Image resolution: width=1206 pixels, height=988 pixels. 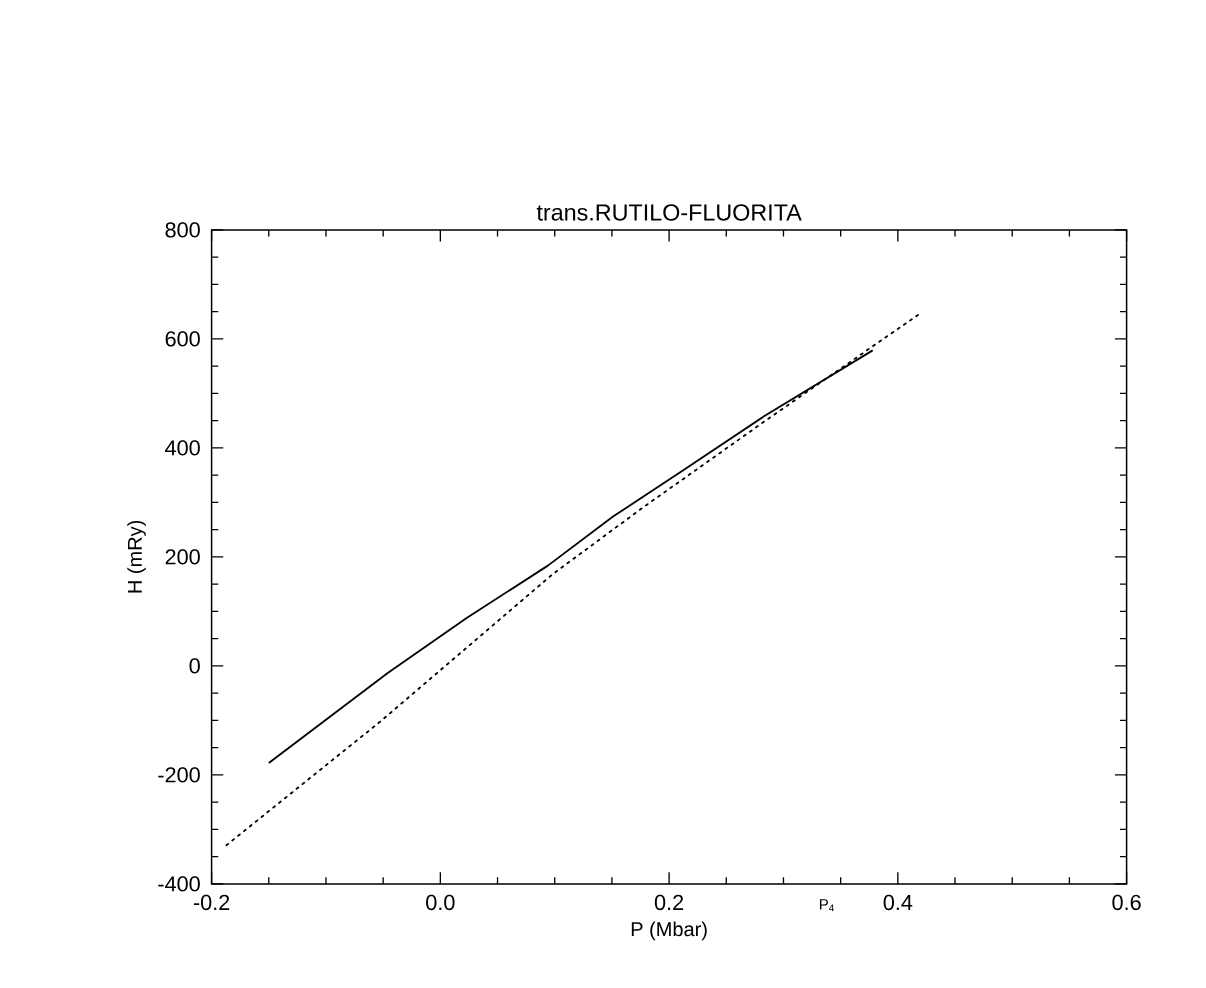 What do you see at coordinates (1126, 902) in the screenshot?
I see `x-tick-label: 0.6` at bounding box center [1126, 902].